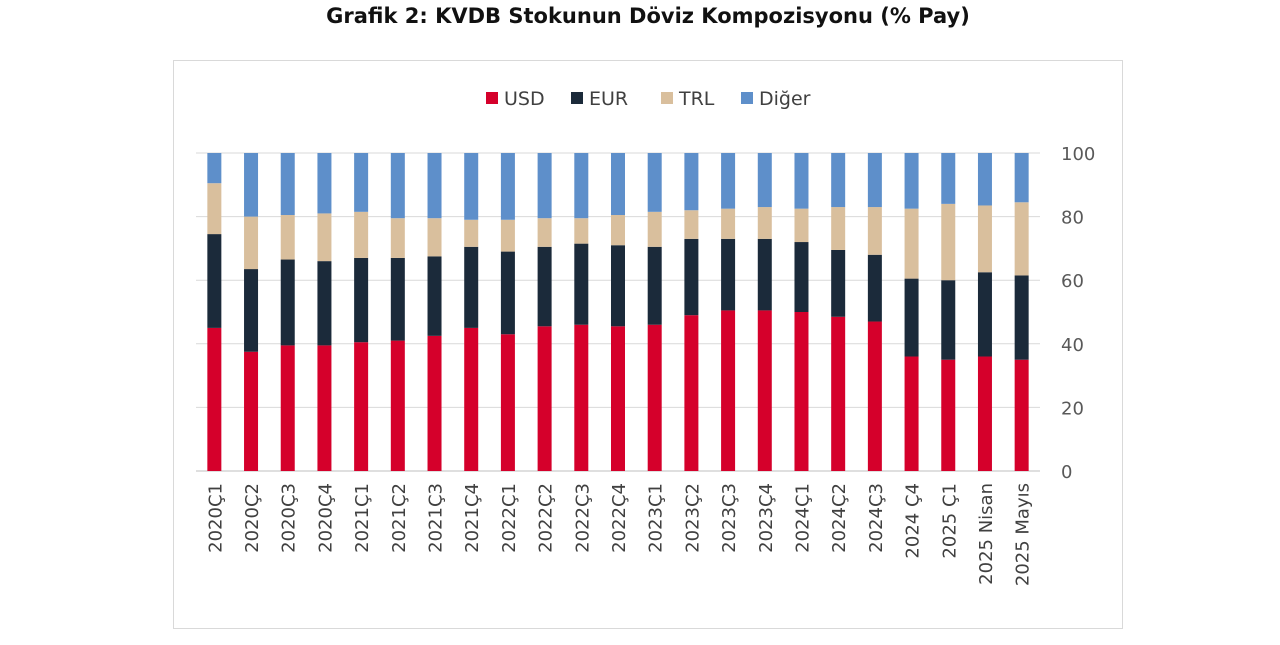 The height and width of the screenshot is (645, 1280). Describe the element at coordinates (436, 518) in the screenshot. I see `x-tick-label: 2021Ç3` at that location.